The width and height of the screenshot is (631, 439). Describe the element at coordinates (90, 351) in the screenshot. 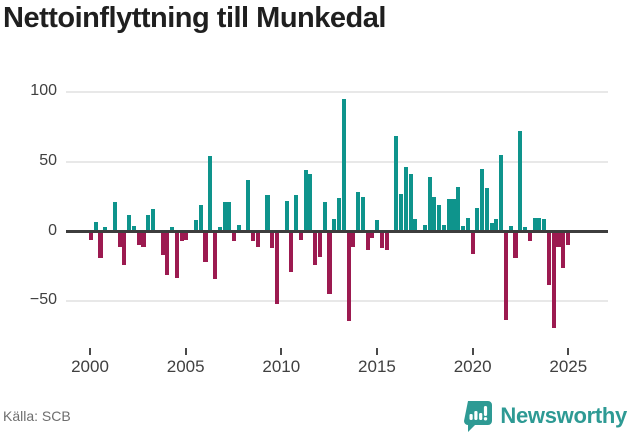

I see `x-axis-tick-2000` at that location.